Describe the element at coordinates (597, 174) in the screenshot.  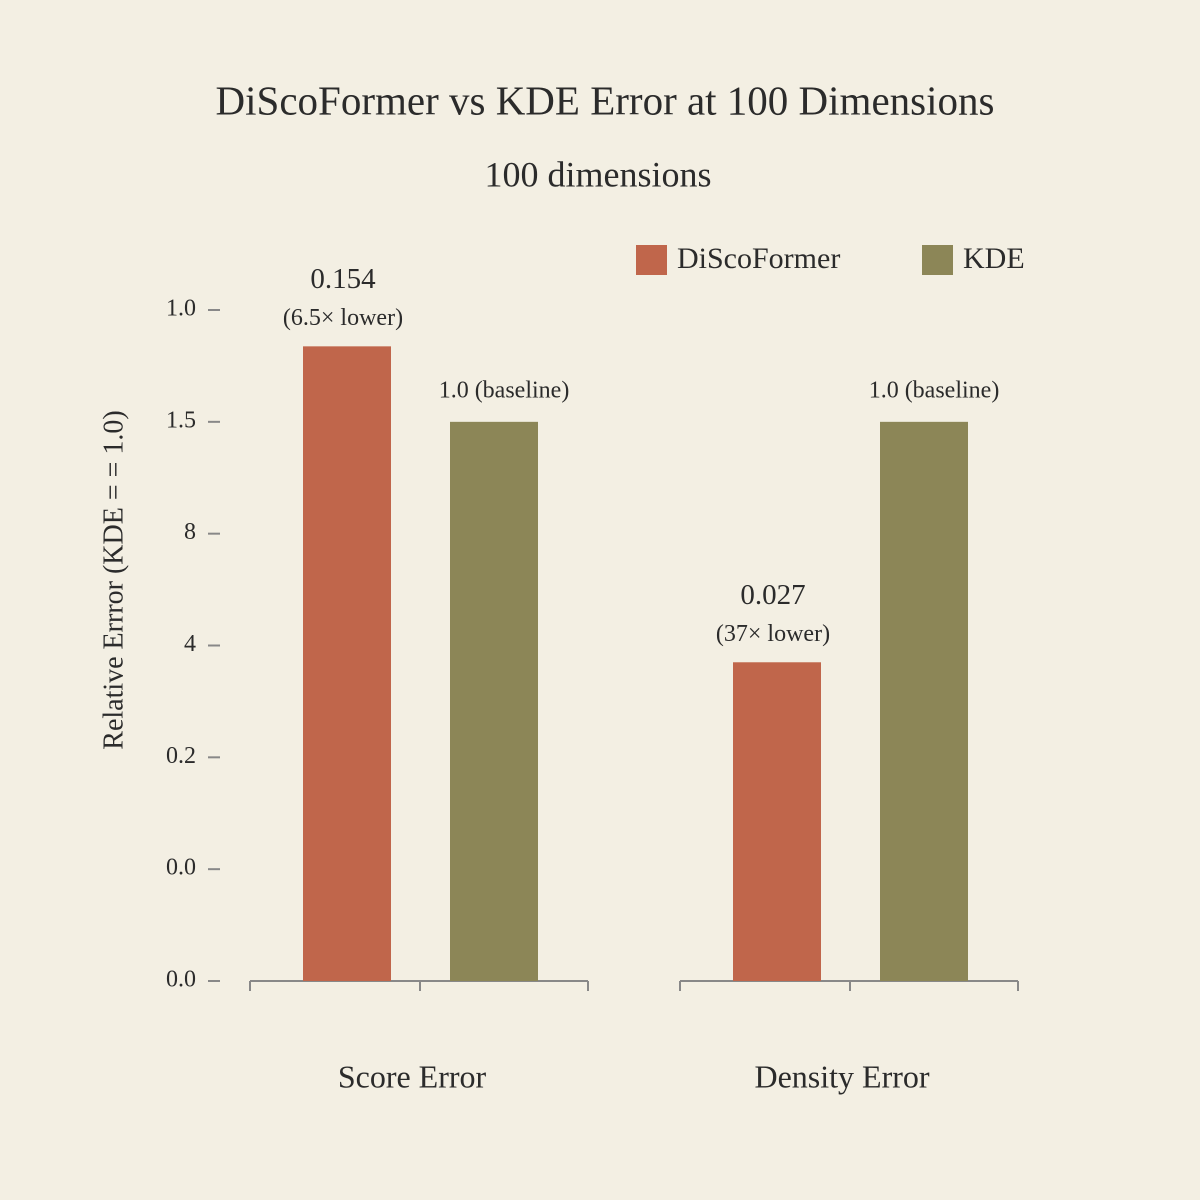
I see `chart-subtitle: 100 dimensions` at that location.